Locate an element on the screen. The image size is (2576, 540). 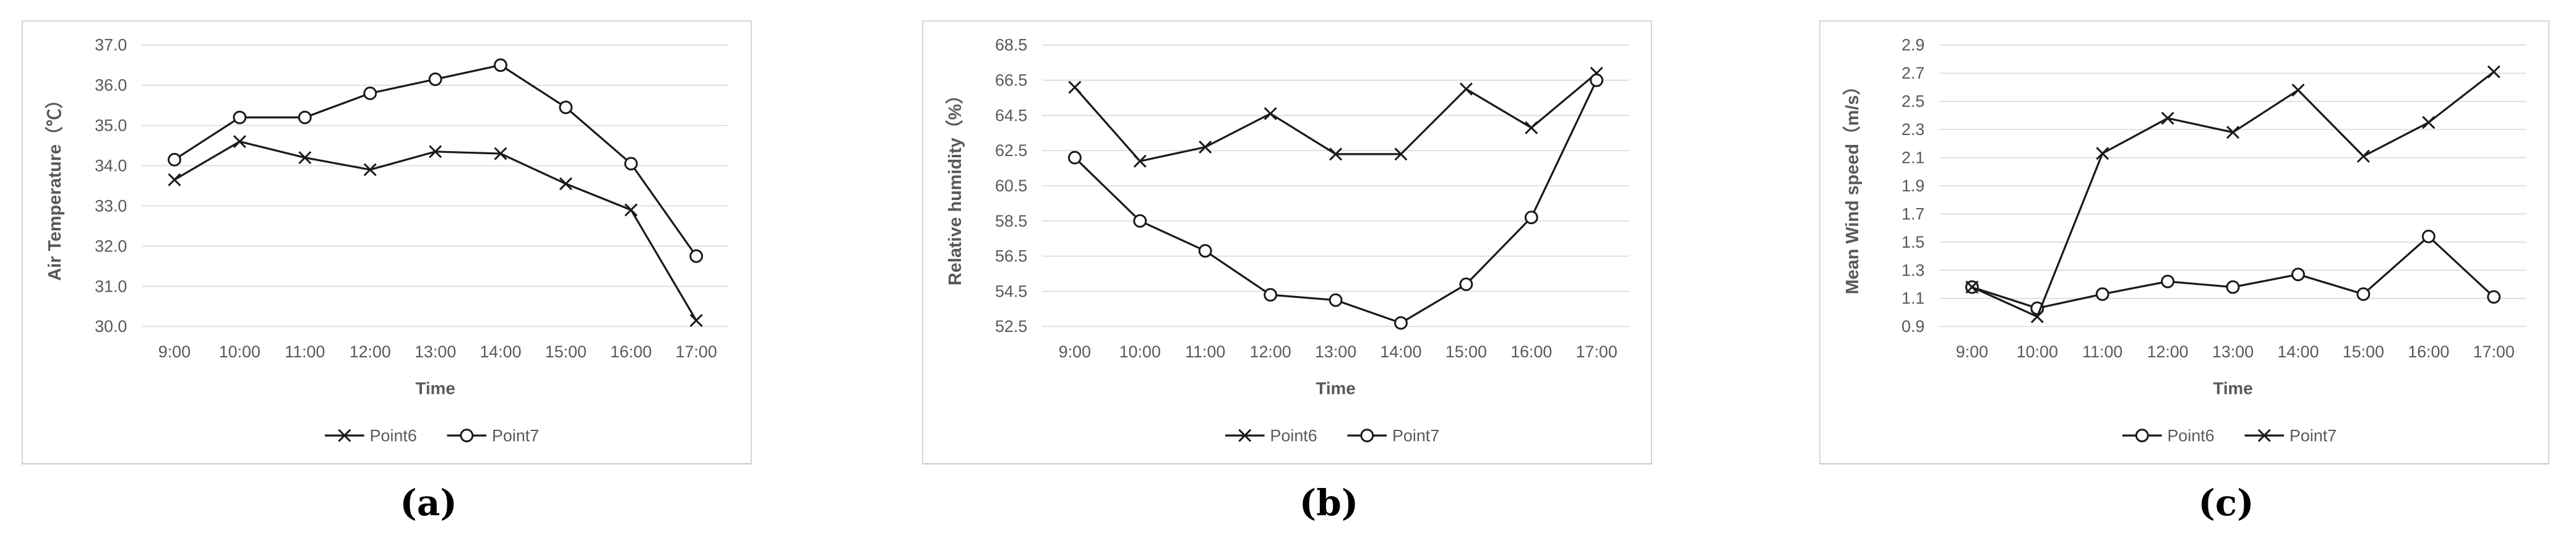
y-tick-label: 37.0 is located at coordinates (111, 45).